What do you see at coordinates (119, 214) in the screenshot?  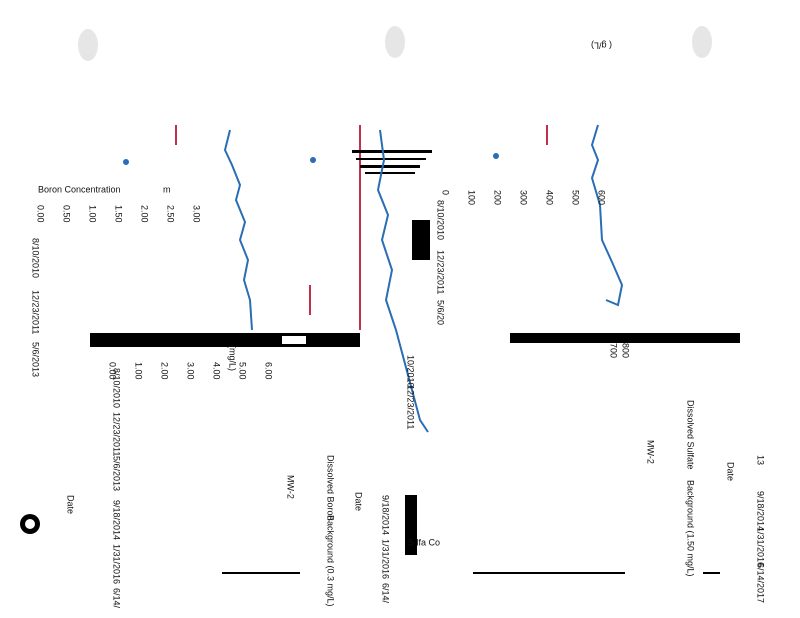 I see `tick-label: 1.50` at bounding box center [119, 214].